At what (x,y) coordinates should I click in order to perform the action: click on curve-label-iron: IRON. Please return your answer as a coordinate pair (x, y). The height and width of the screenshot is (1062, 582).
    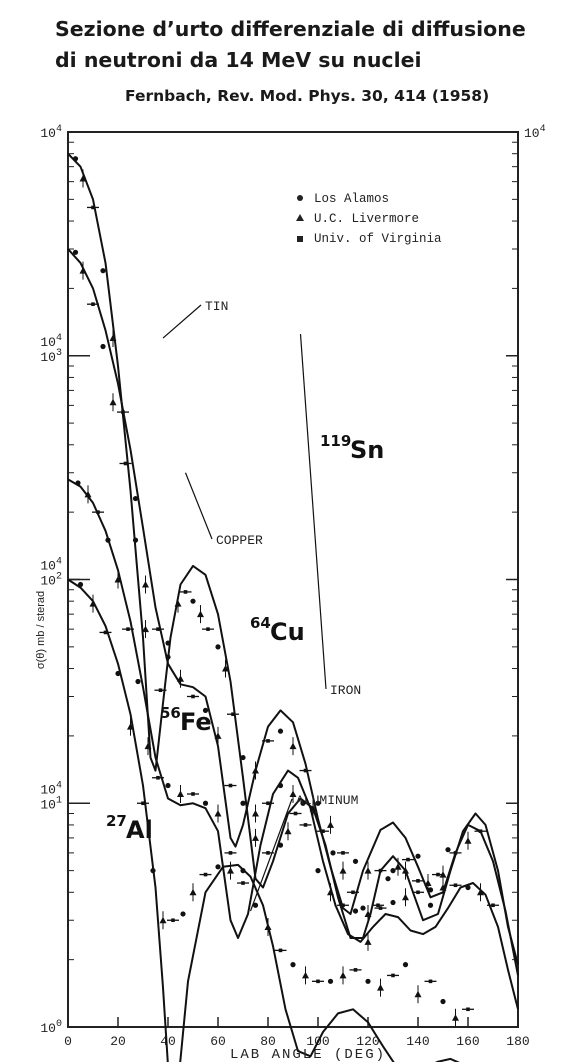
    Looking at the image, I should click on (345, 690).